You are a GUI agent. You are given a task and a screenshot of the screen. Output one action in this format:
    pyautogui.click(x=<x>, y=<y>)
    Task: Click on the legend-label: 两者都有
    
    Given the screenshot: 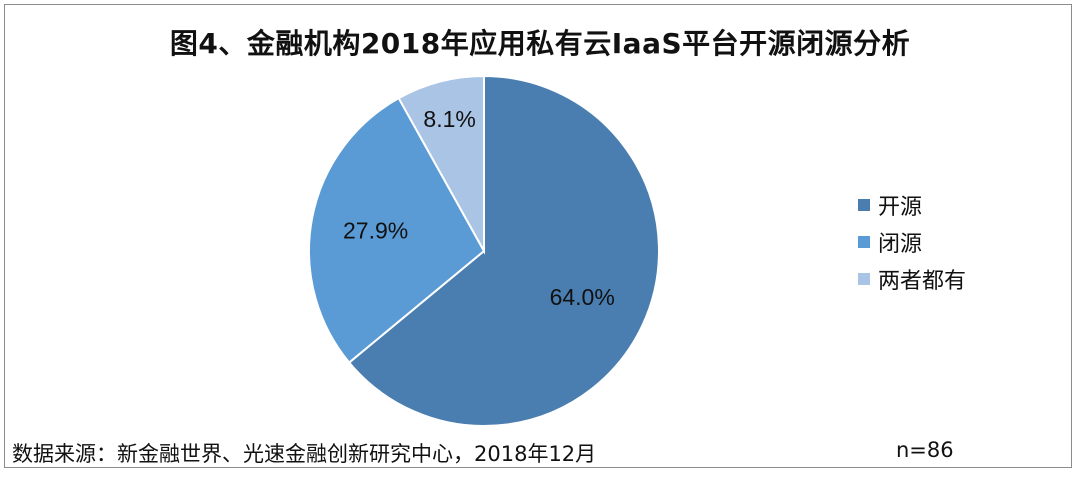 What is the action you would take?
    pyautogui.click(x=922, y=281)
    